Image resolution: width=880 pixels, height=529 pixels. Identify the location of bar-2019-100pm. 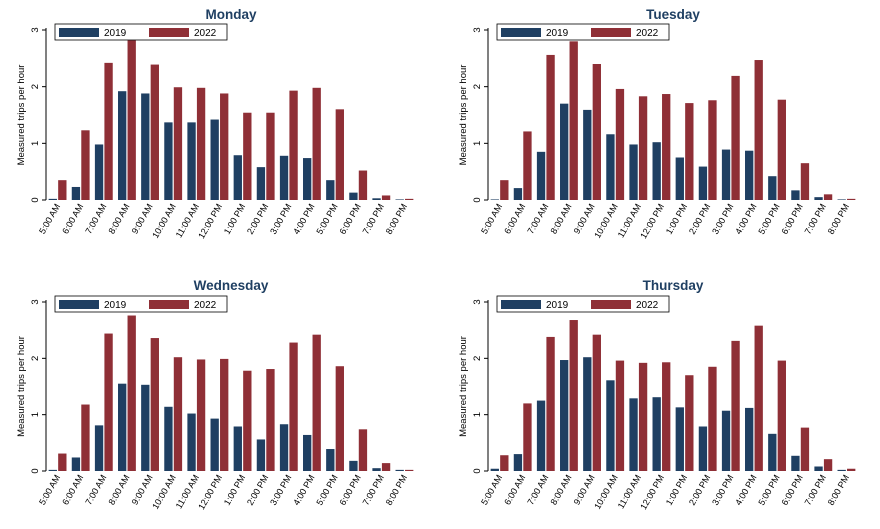
(237, 177).